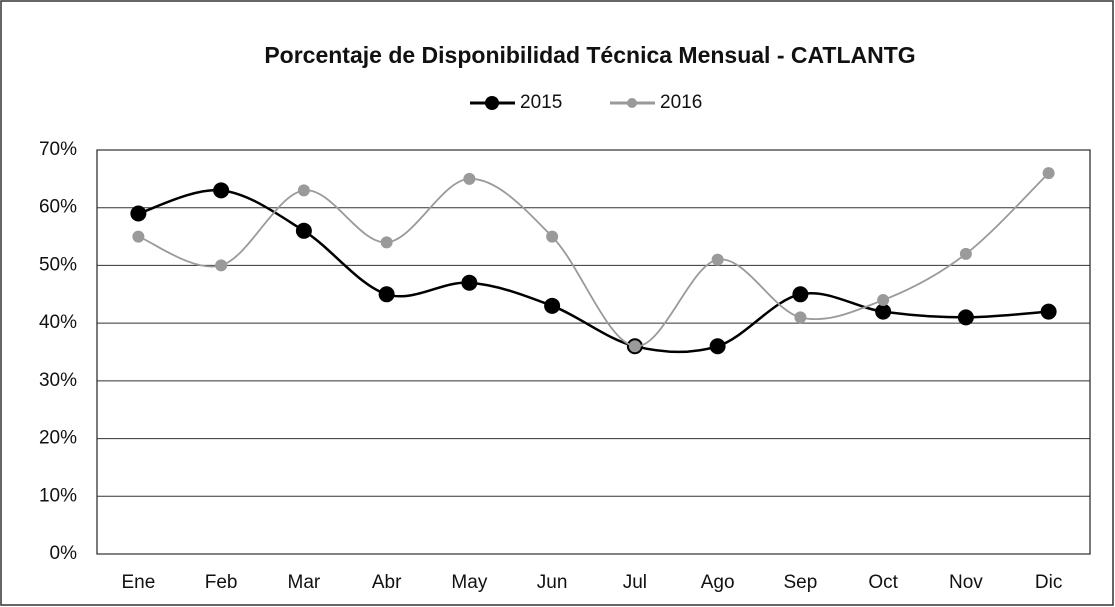 The height and width of the screenshot is (607, 1115). Describe the element at coordinates (469, 582) in the screenshot. I see `x-tick-label: May` at that location.